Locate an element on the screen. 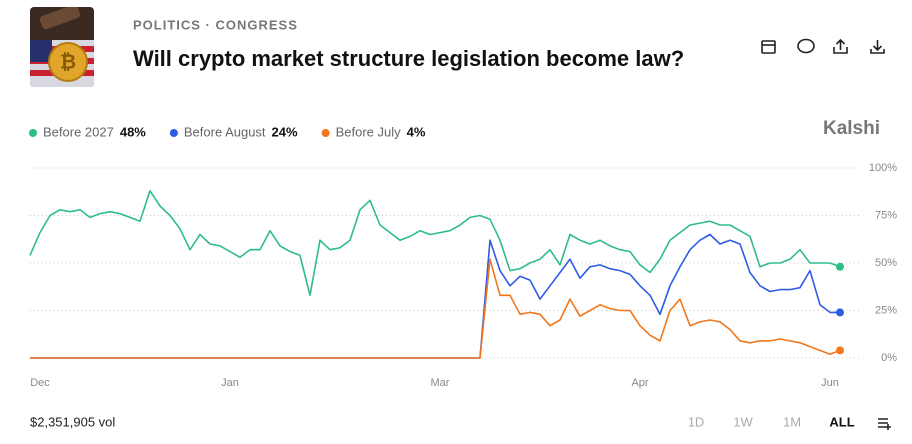 This screenshot has height=444, width=912. y-tick-label: 0% is located at coordinates (889, 358).